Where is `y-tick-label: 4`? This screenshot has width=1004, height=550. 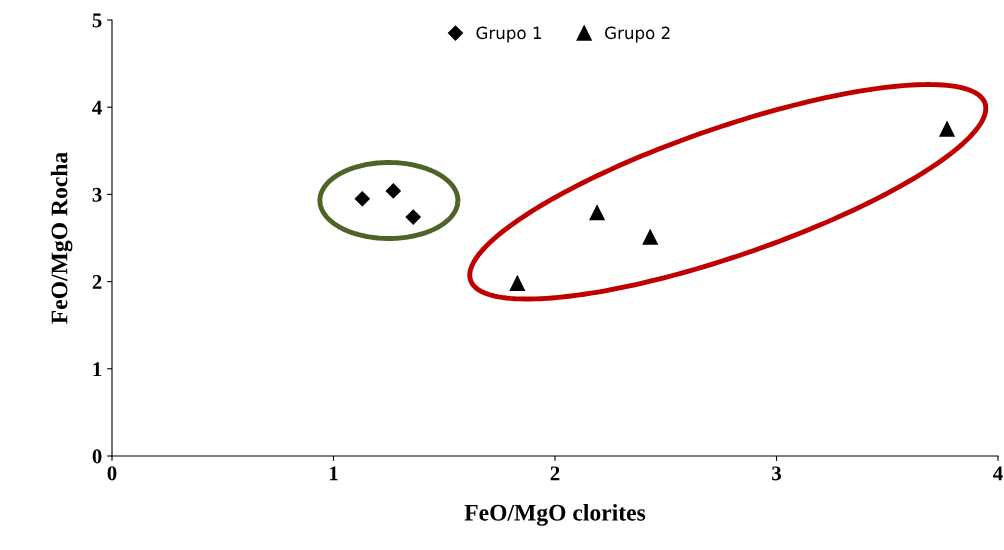 y-tick-label: 4 is located at coordinates (97, 107).